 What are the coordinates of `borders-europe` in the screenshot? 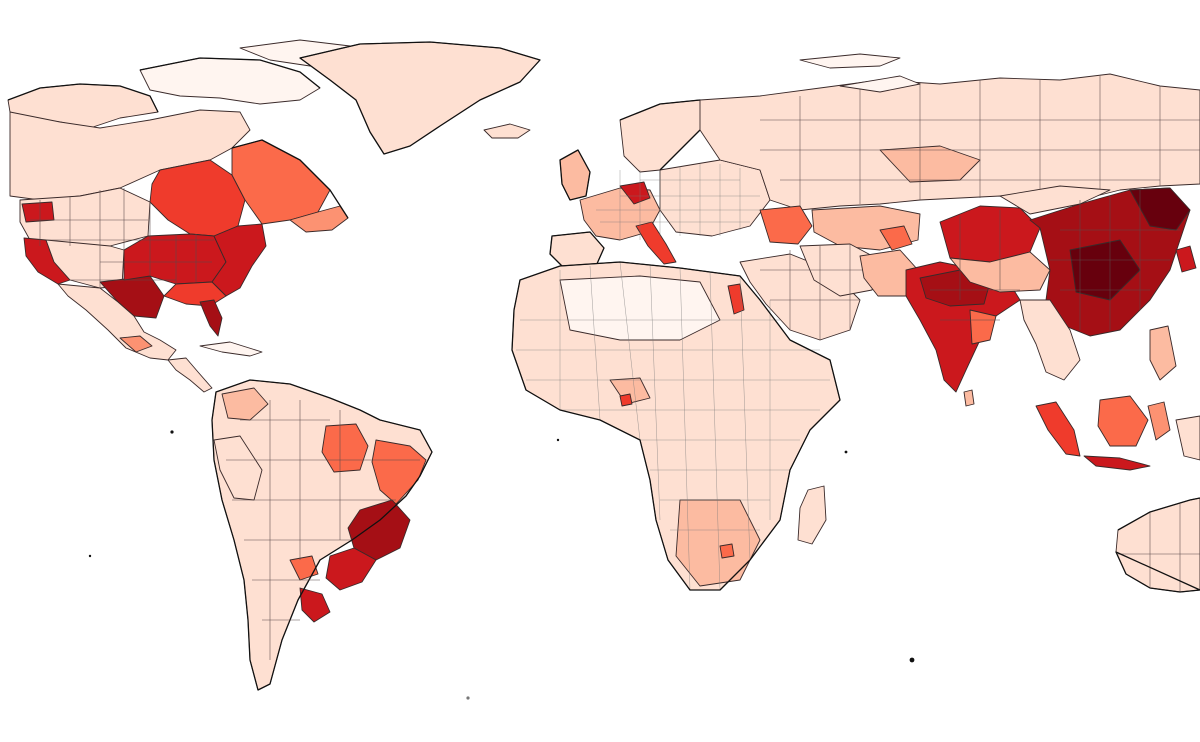 It's located at (678, 202).